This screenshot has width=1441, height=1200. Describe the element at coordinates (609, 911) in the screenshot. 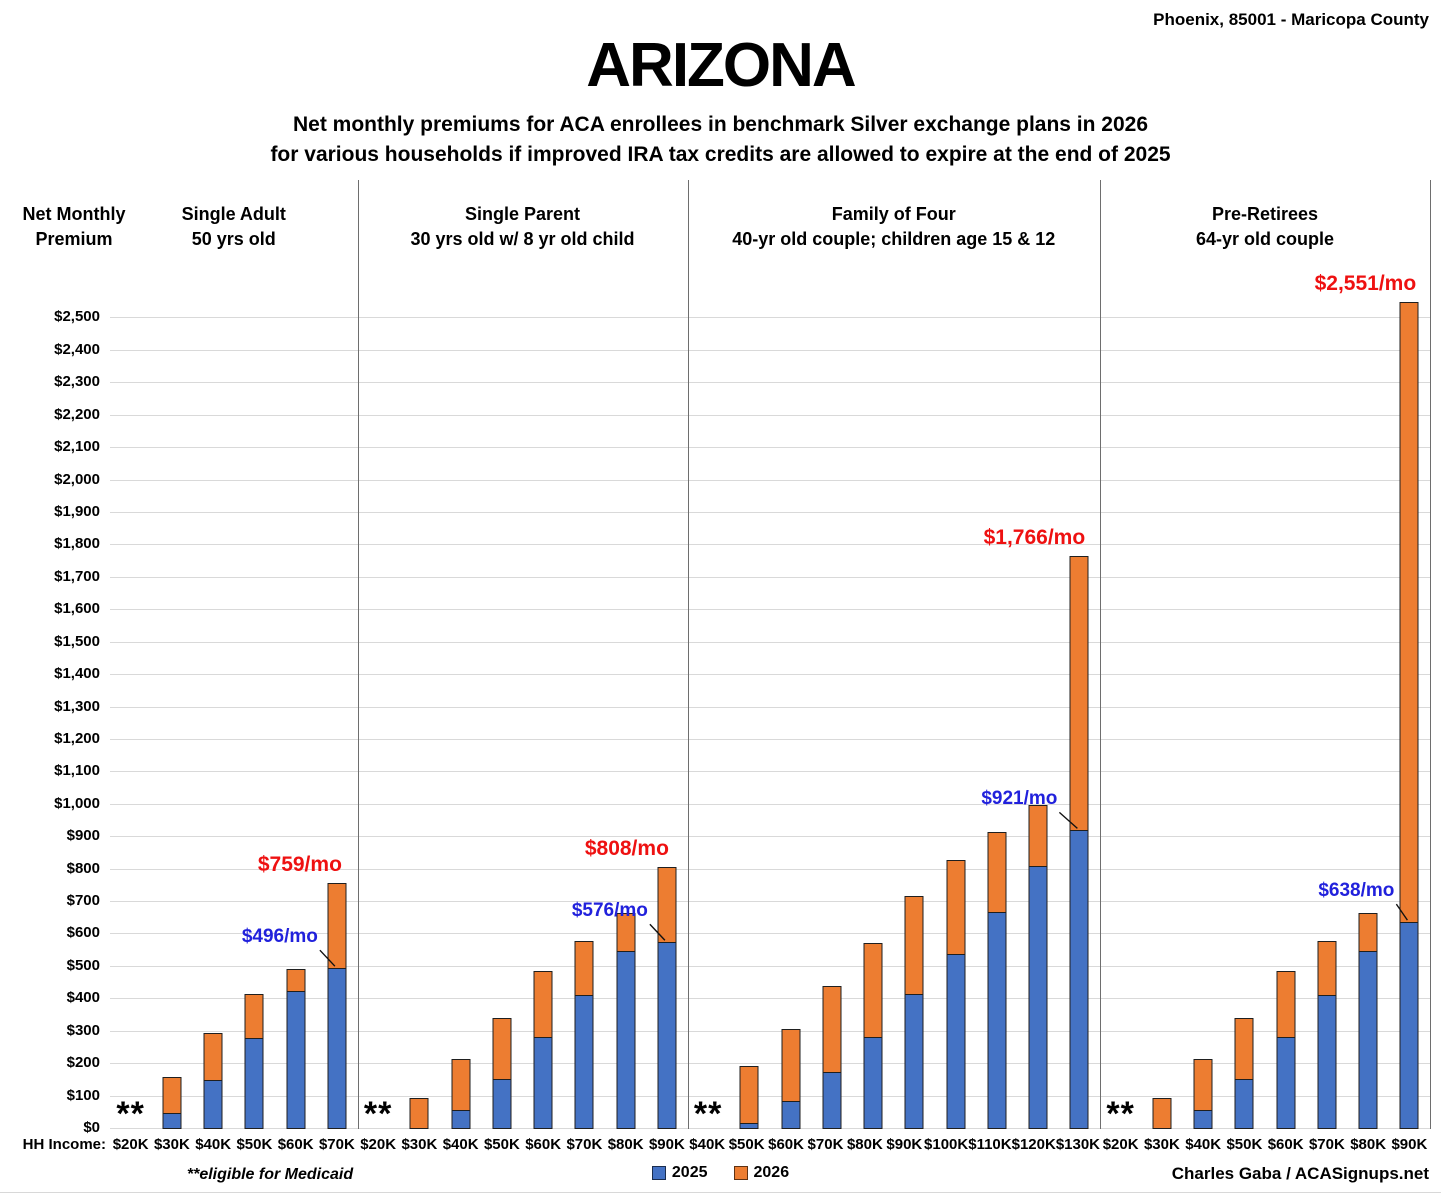

I see `annotation-2025-label: $576/mo` at that location.